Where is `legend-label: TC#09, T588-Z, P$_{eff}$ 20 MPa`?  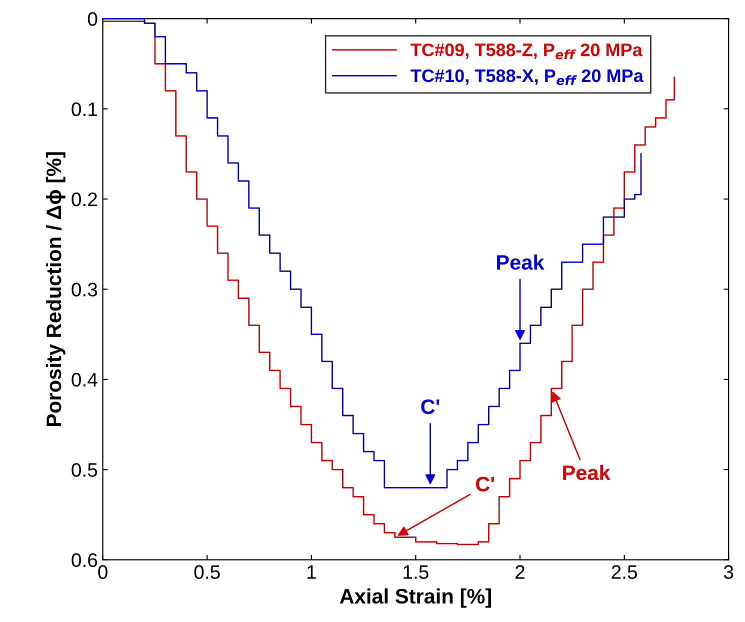 legend-label: TC#09, T588-Z, P$_{eff}$ 20 MPa is located at coordinates (526, 51).